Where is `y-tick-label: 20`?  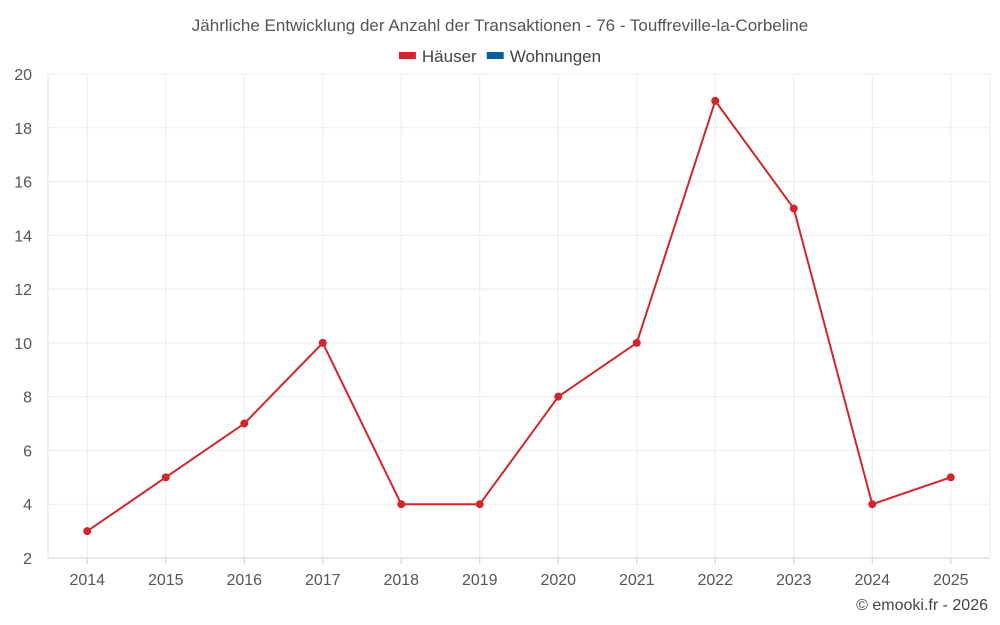 y-tick-label: 20 is located at coordinates (23, 75).